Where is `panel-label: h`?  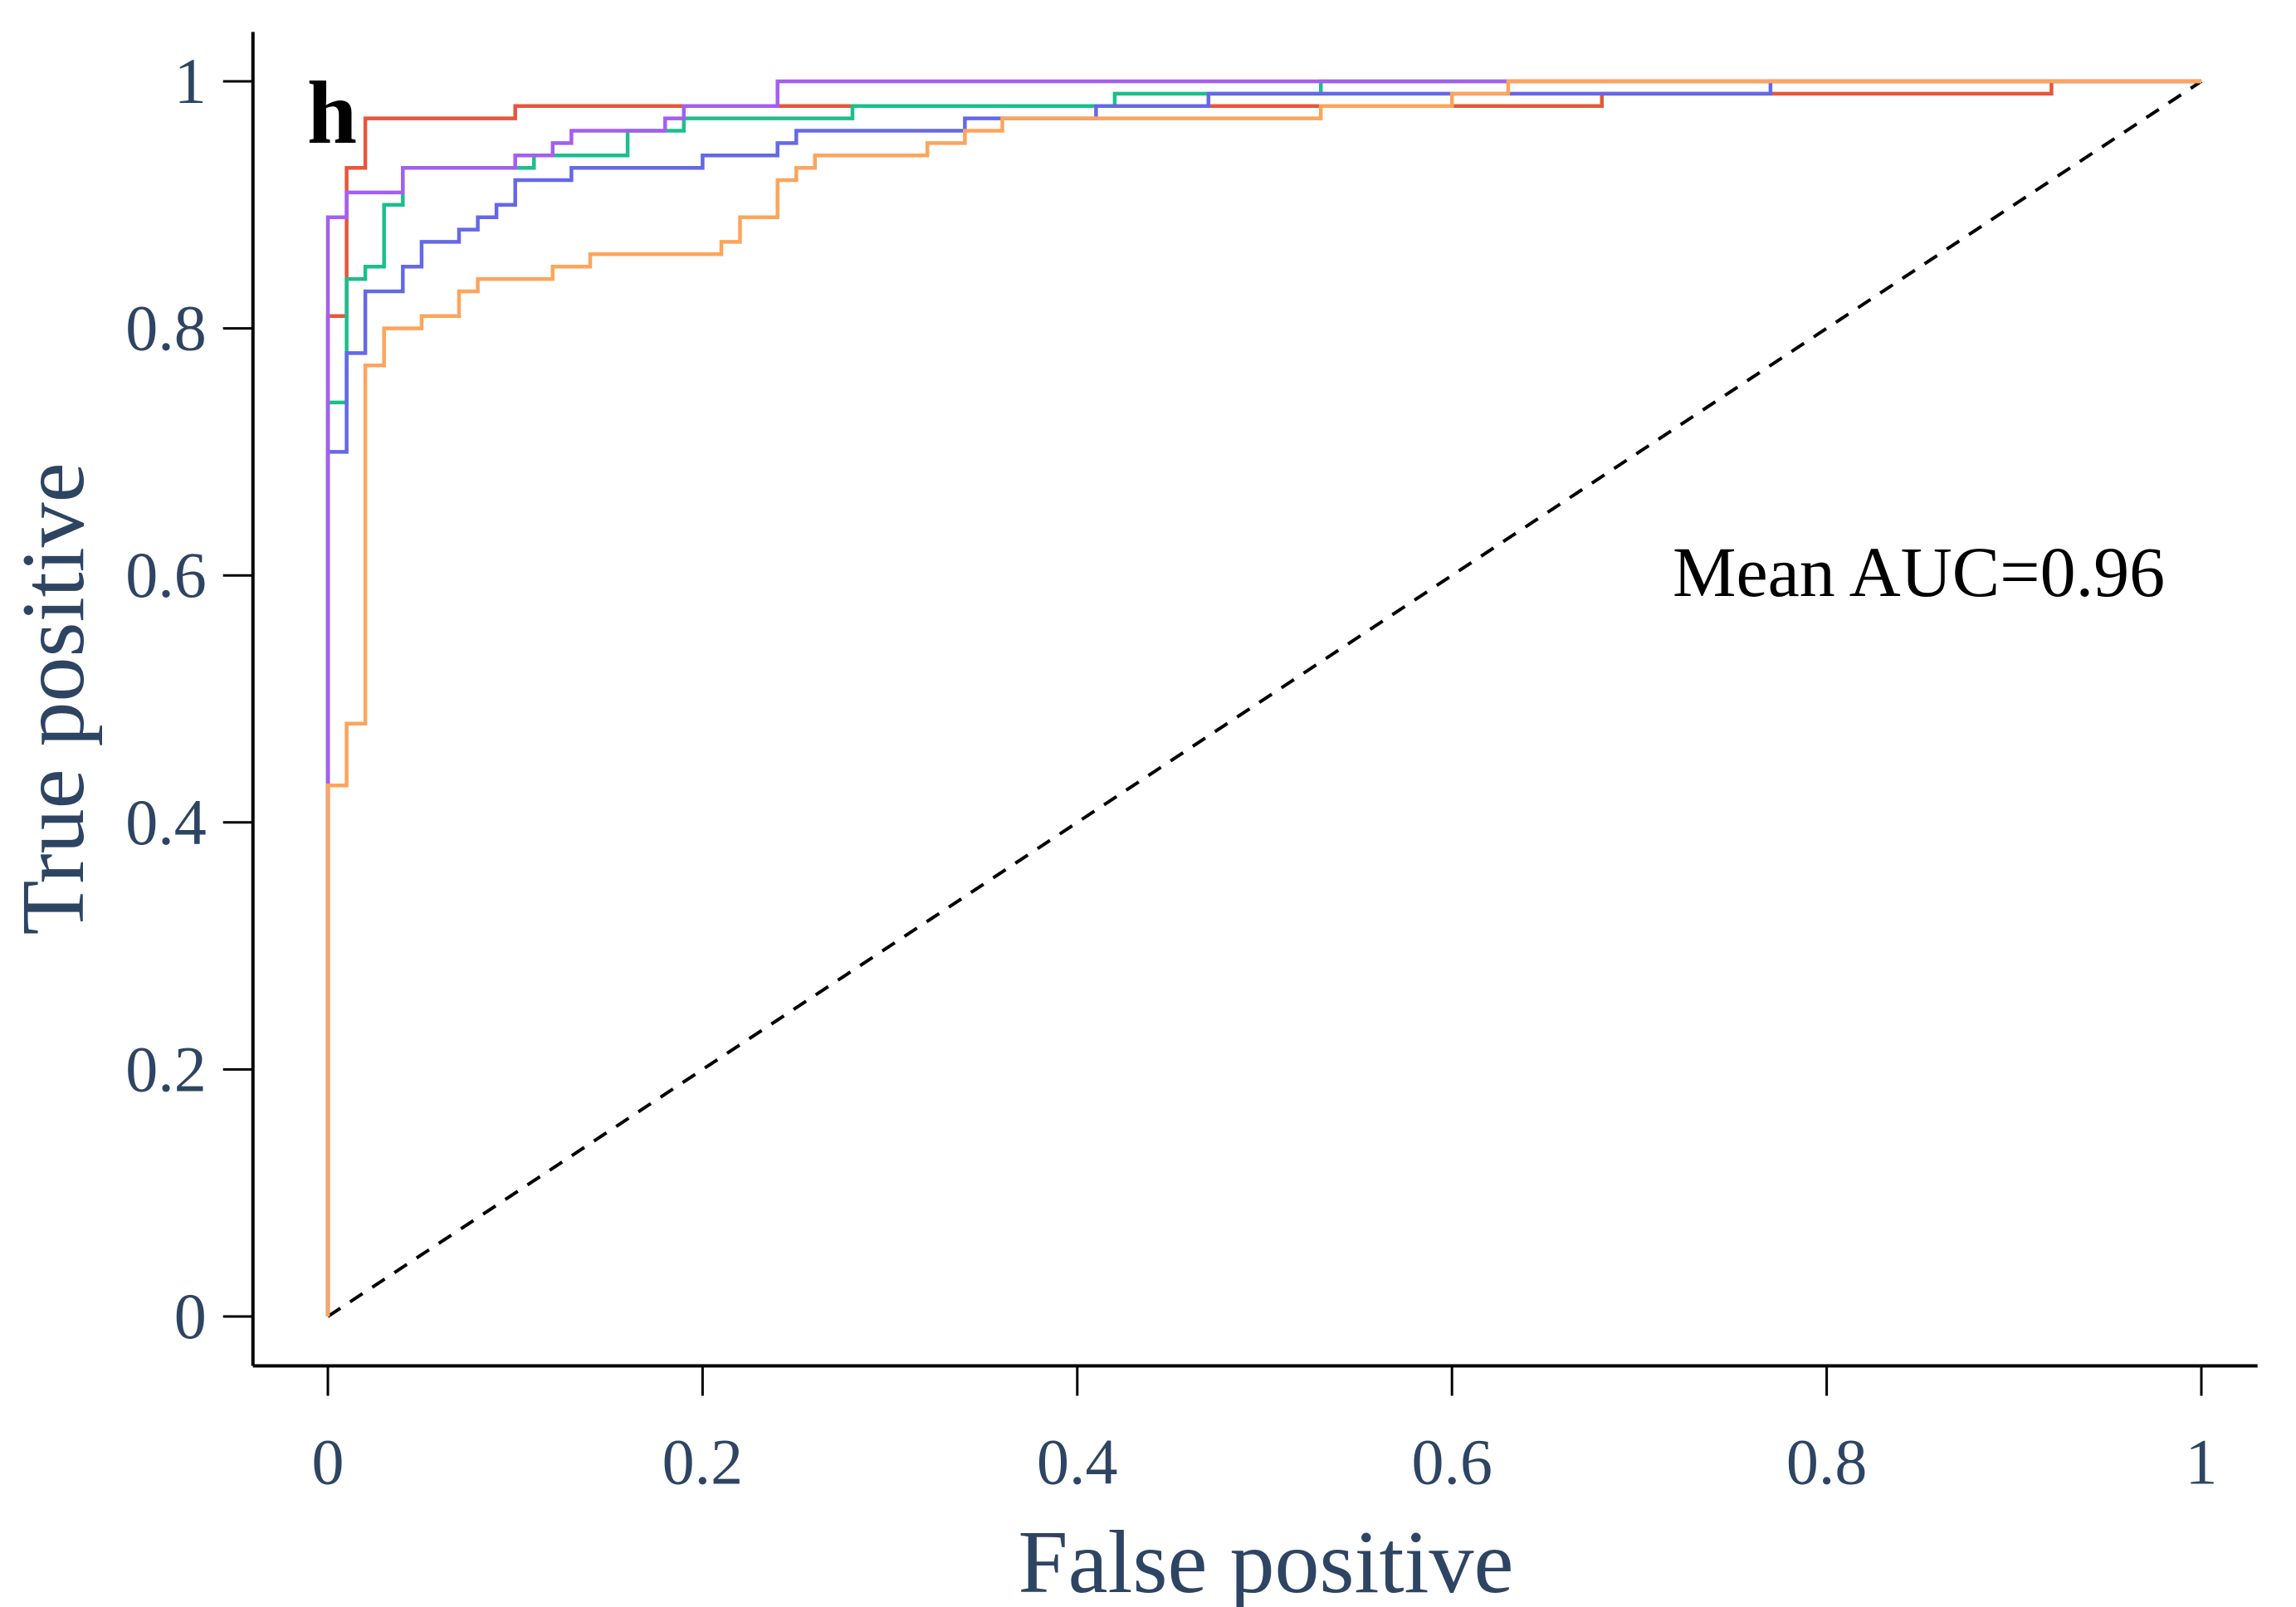 panel-label: h is located at coordinates (332, 114).